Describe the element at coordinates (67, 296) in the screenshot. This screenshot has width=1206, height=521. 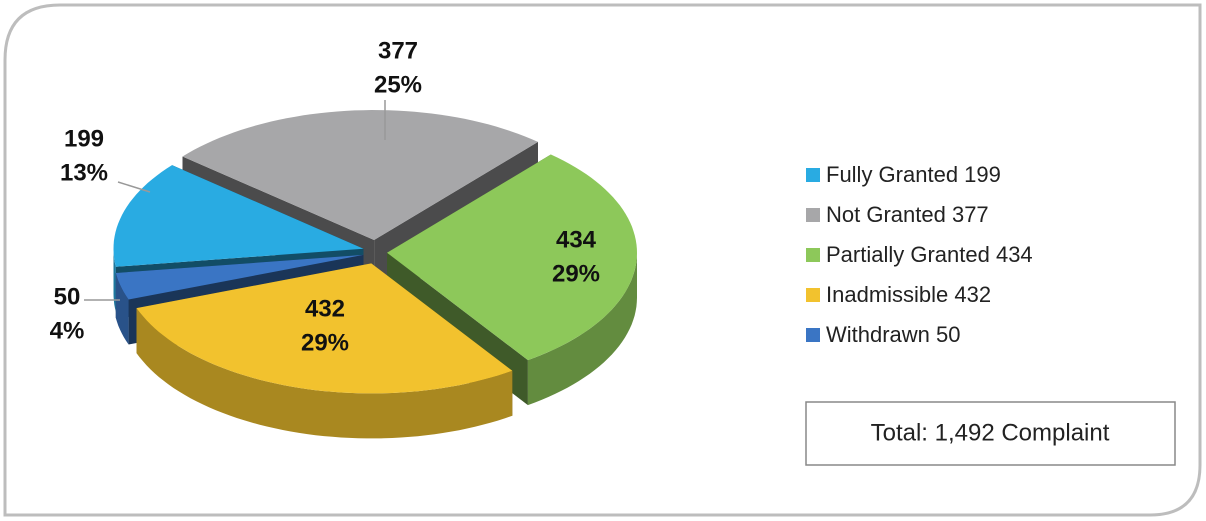
I see `data-label: 50` at that location.